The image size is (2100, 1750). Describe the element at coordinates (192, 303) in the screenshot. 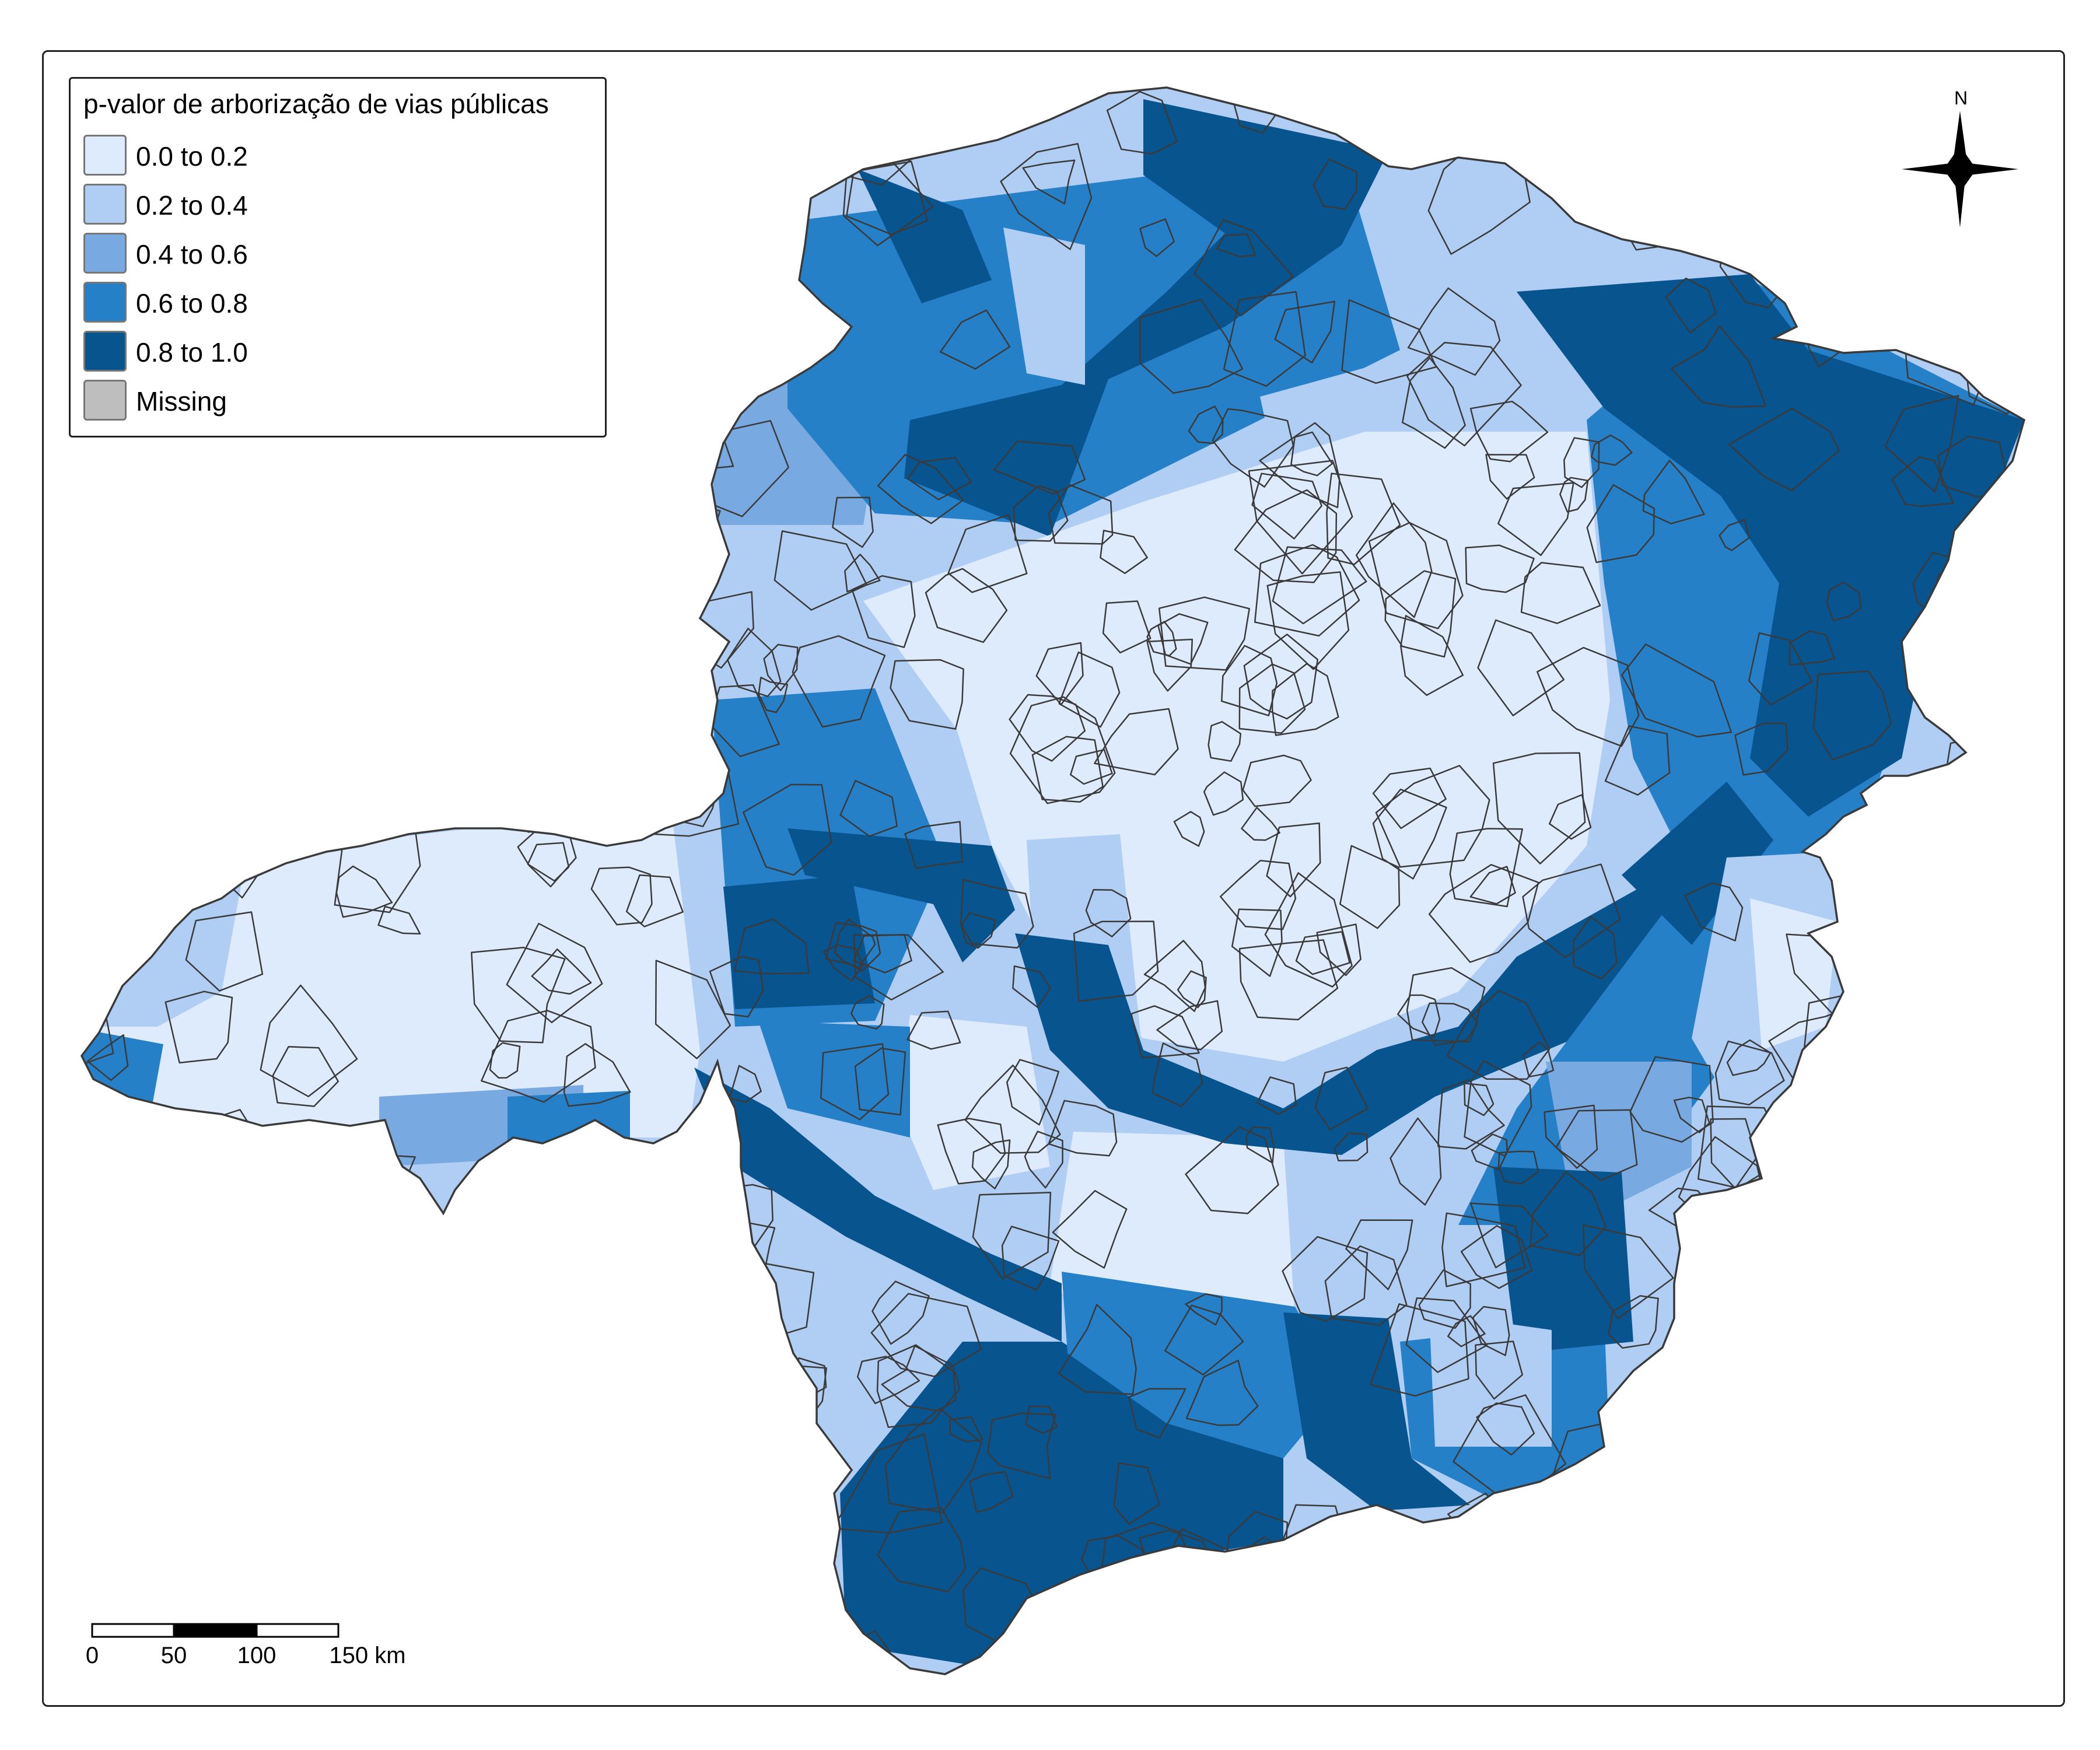

I see `legend-label: 0.6 to 0.8` at that location.